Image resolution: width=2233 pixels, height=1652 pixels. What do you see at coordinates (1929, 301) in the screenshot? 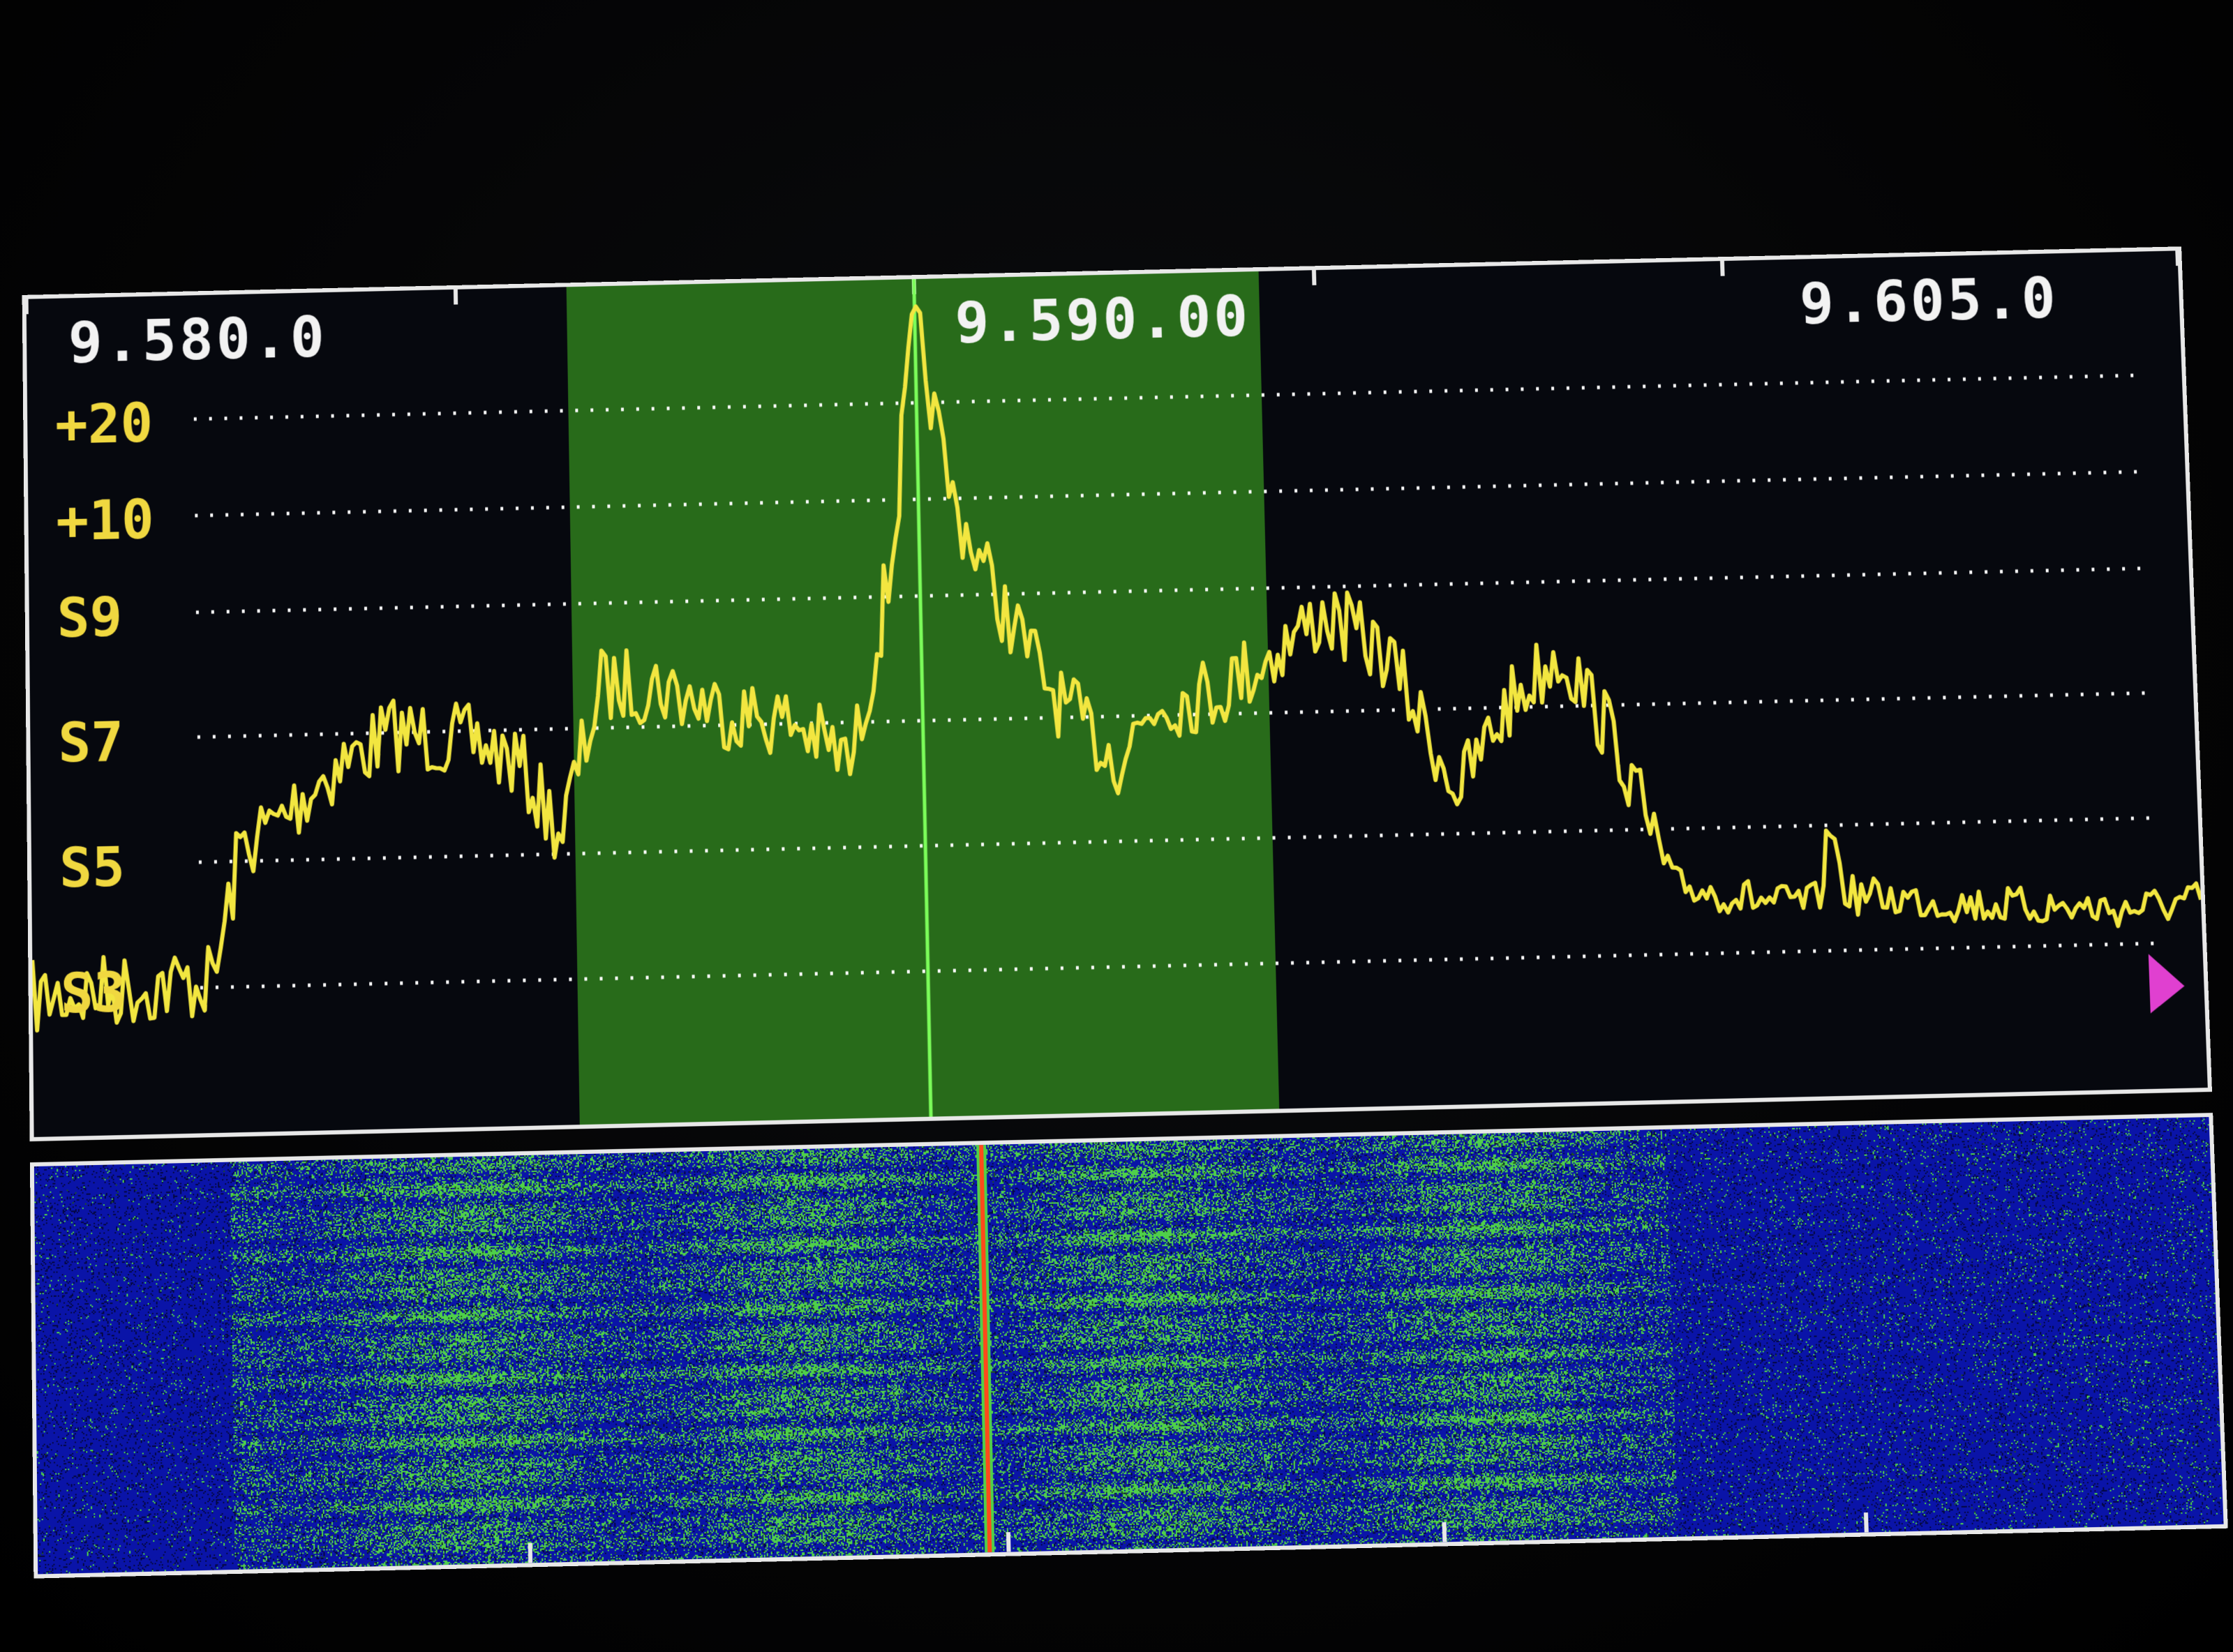
I see `freq-label-right: 9.605.0` at bounding box center [1929, 301].